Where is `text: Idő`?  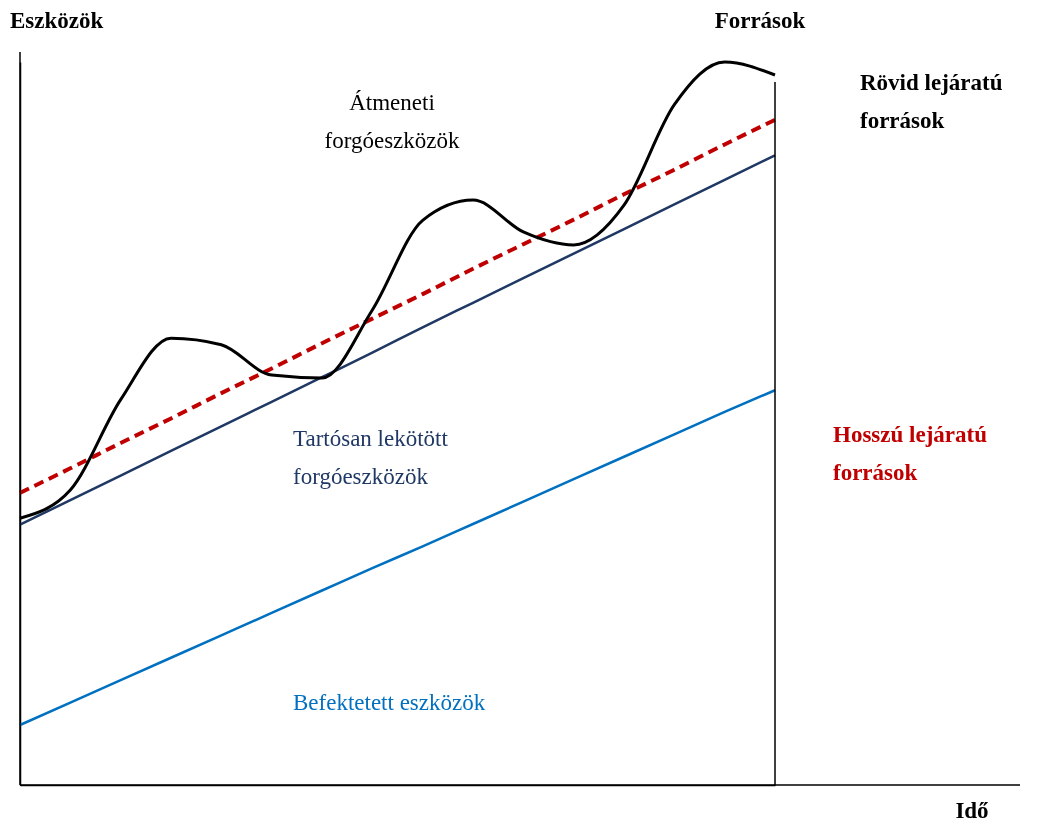
text: Idő is located at coordinates (972, 810).